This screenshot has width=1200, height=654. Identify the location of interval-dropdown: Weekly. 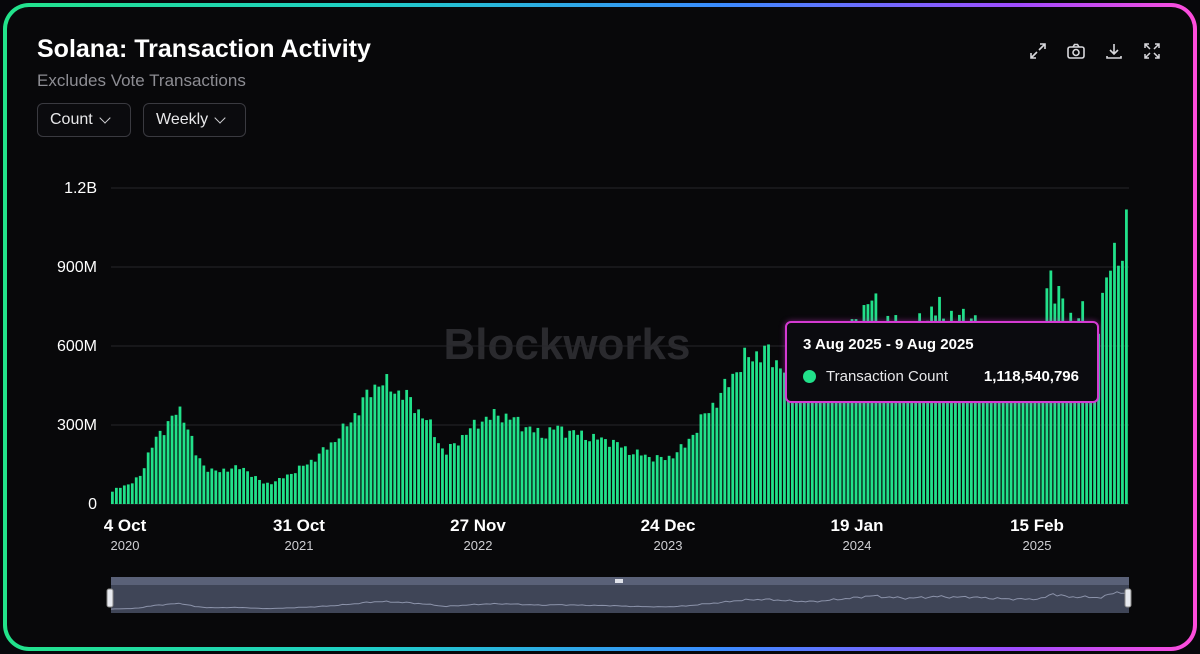
(194, 120).